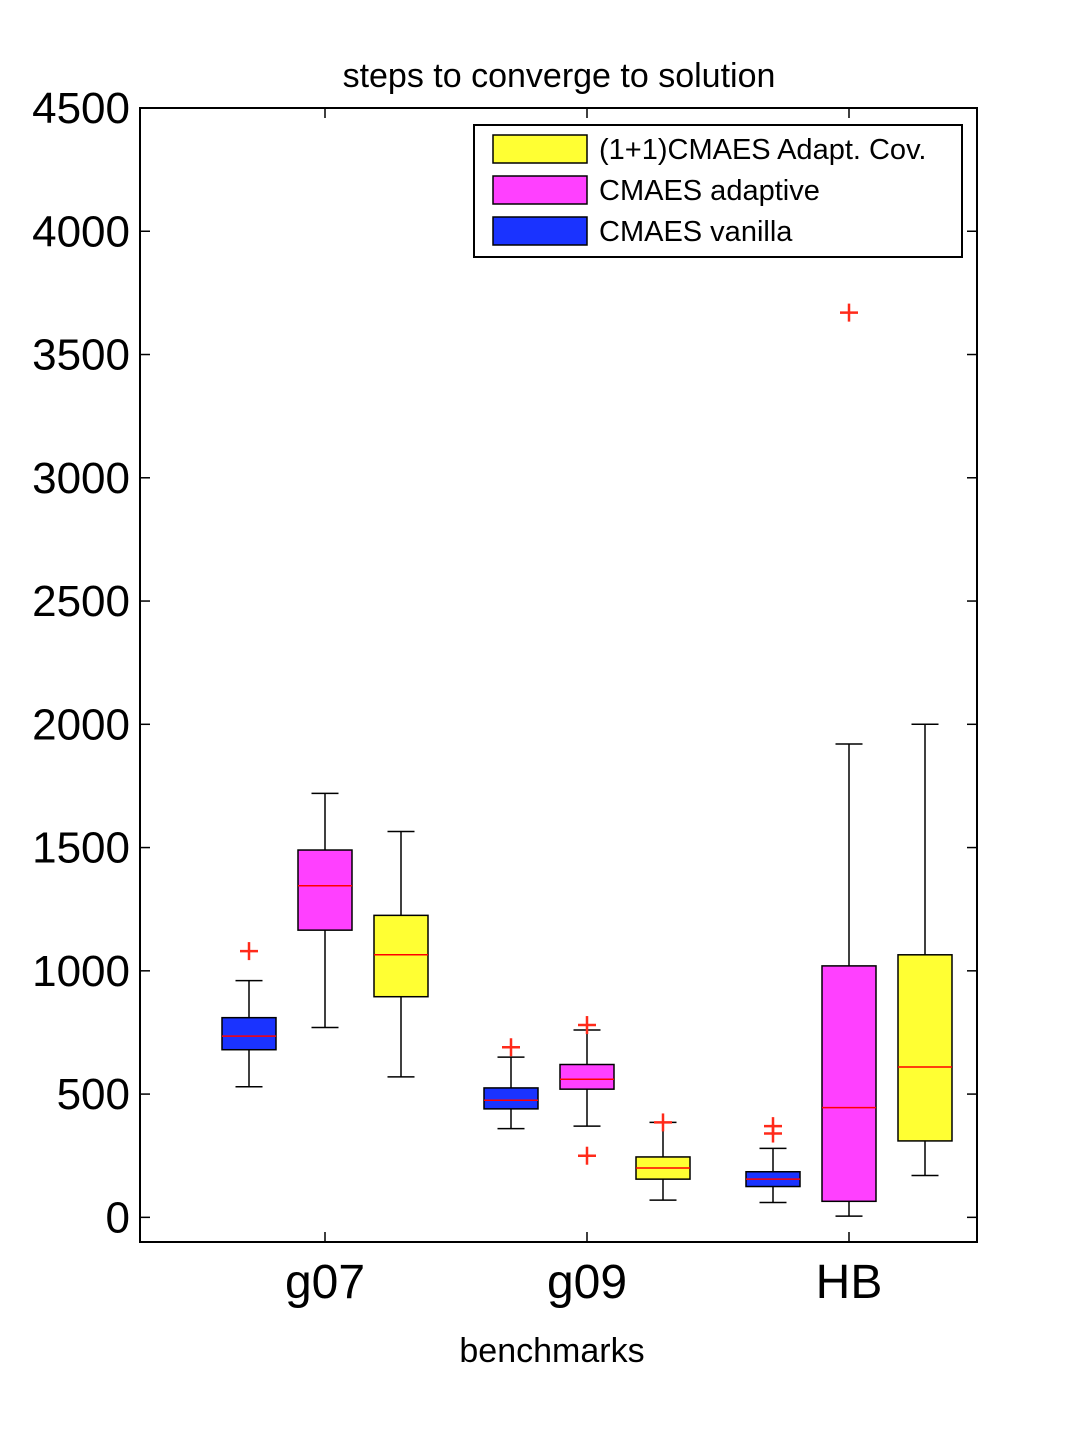 The width and height of the screenshot is (1080, 1440). What do you see at coordinates (81, 231) in the screenshot?
I see `y-tick-label: 4000` at bounding box center [81, 231].